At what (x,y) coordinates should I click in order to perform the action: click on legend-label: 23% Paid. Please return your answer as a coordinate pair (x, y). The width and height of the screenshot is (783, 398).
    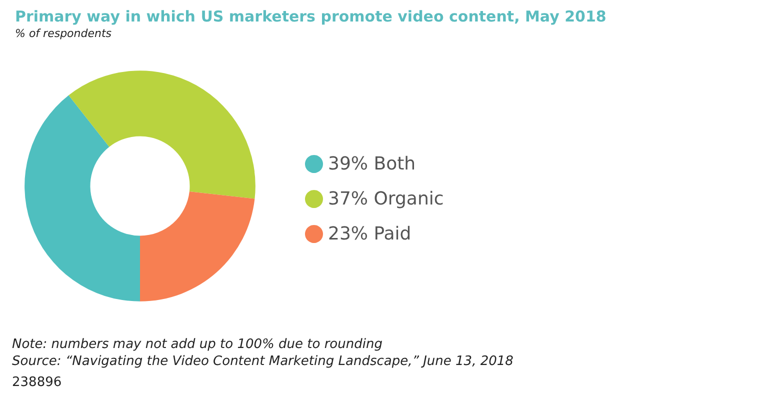
    Looking at the image, I should click on (370, 234).